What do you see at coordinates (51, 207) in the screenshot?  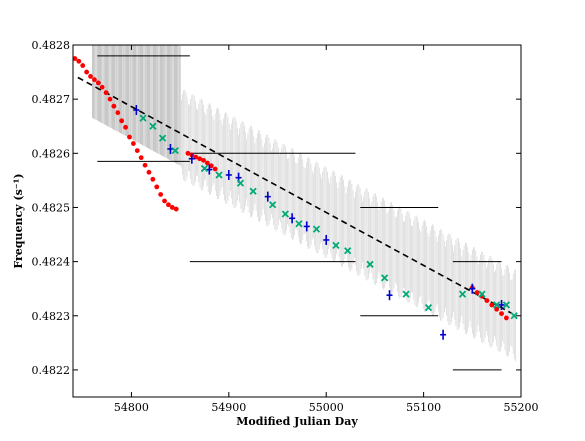 I see `y-tick-label: 0.4825` at bounding box center [51, 207].